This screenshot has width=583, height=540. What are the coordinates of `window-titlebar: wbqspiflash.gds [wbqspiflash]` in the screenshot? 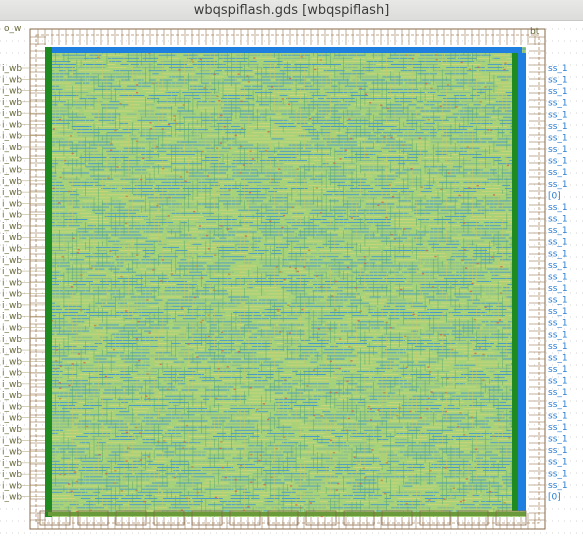 It's located at (291, 10).